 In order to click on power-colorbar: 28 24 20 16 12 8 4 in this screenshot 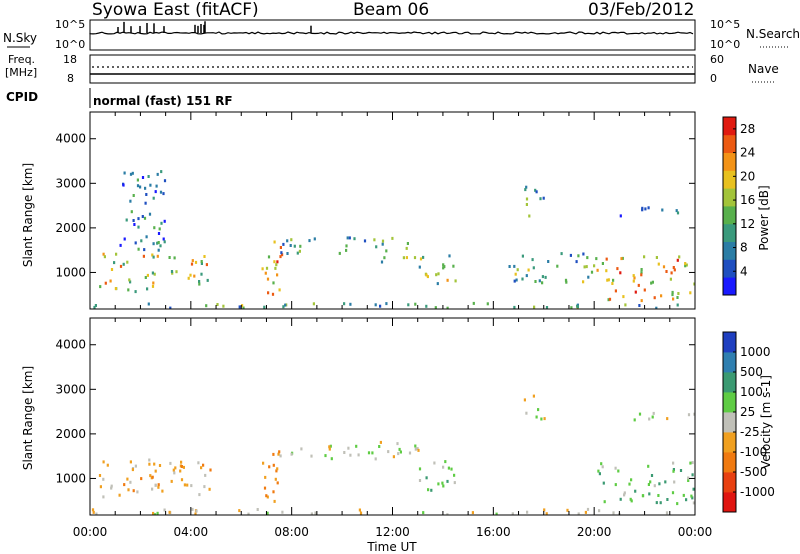, I will do `click(738, 206)`.